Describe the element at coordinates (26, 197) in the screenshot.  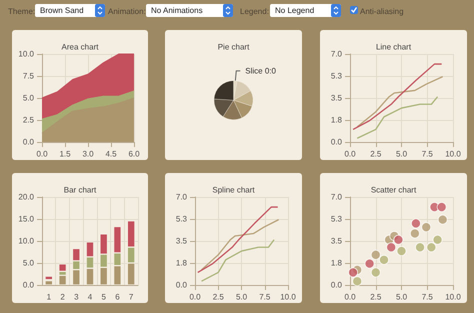
I see `y-tick-label: 20.0` at that location.